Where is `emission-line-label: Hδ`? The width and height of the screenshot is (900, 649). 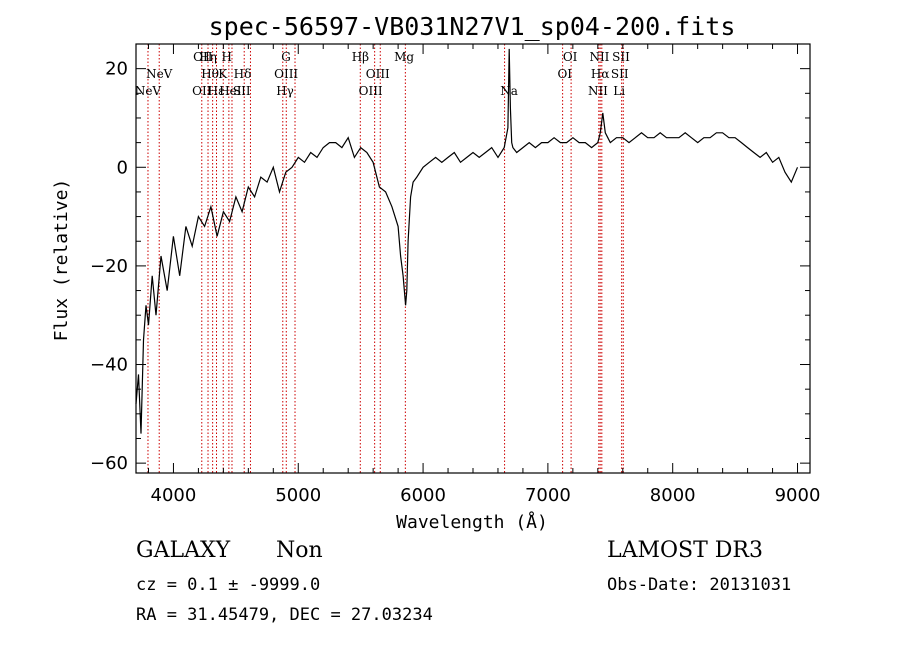 emission-line-label: Hδ is located at coordinates (243, 74).